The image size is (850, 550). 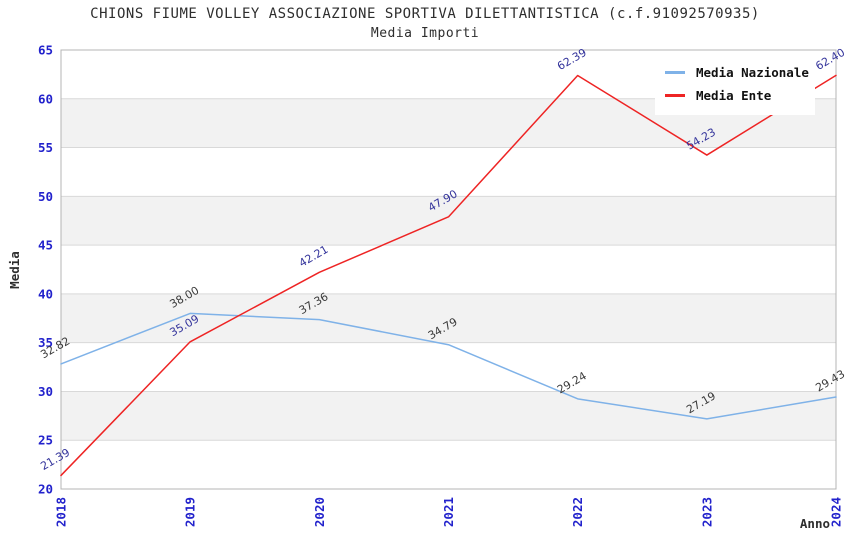 I want to click on y-tick-label: 65, so click(x=45, y=50).